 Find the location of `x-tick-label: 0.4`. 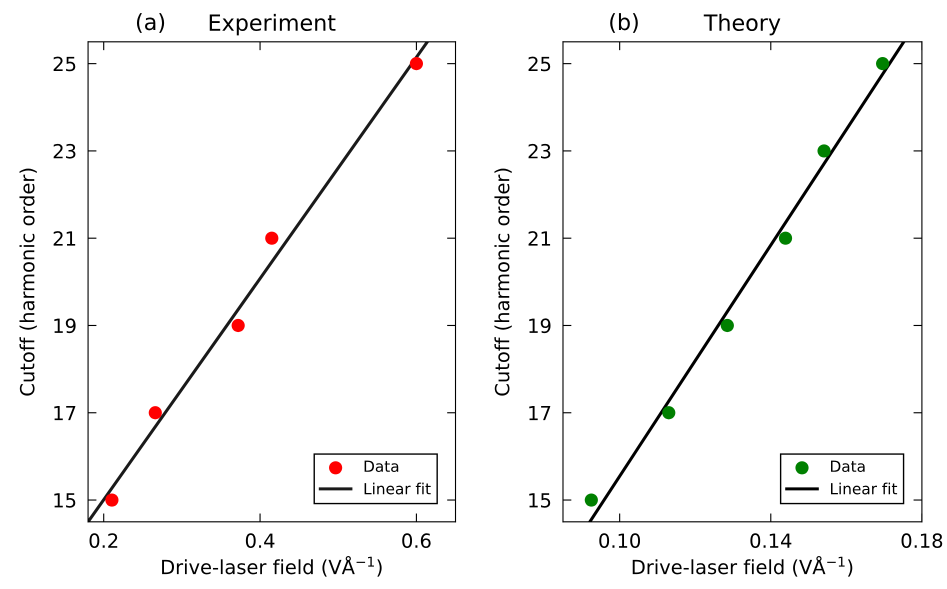

x-tick-label: 0.4 is located at coordinates (260, 540).